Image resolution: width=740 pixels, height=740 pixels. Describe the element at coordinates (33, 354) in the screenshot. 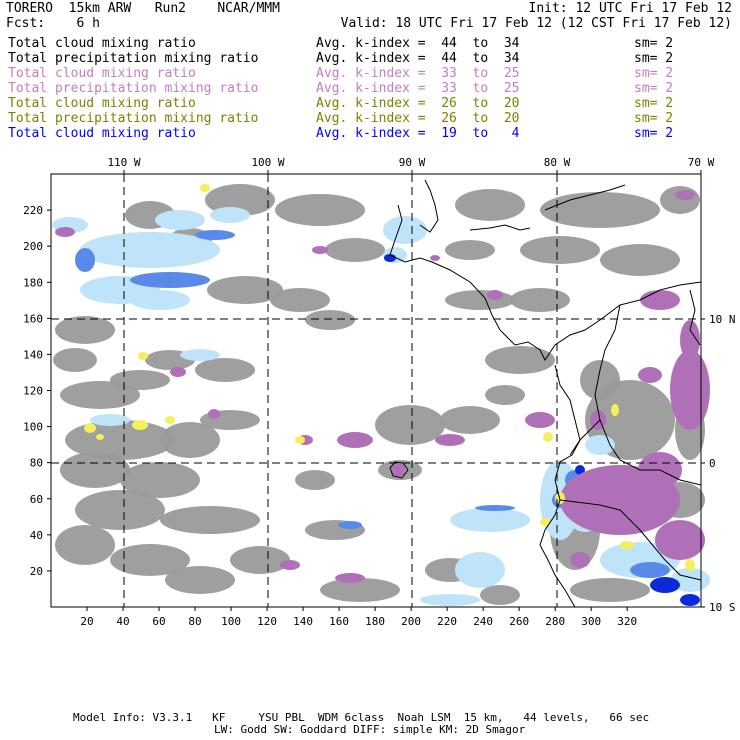

I see `y-tick-label: 140` at that location.